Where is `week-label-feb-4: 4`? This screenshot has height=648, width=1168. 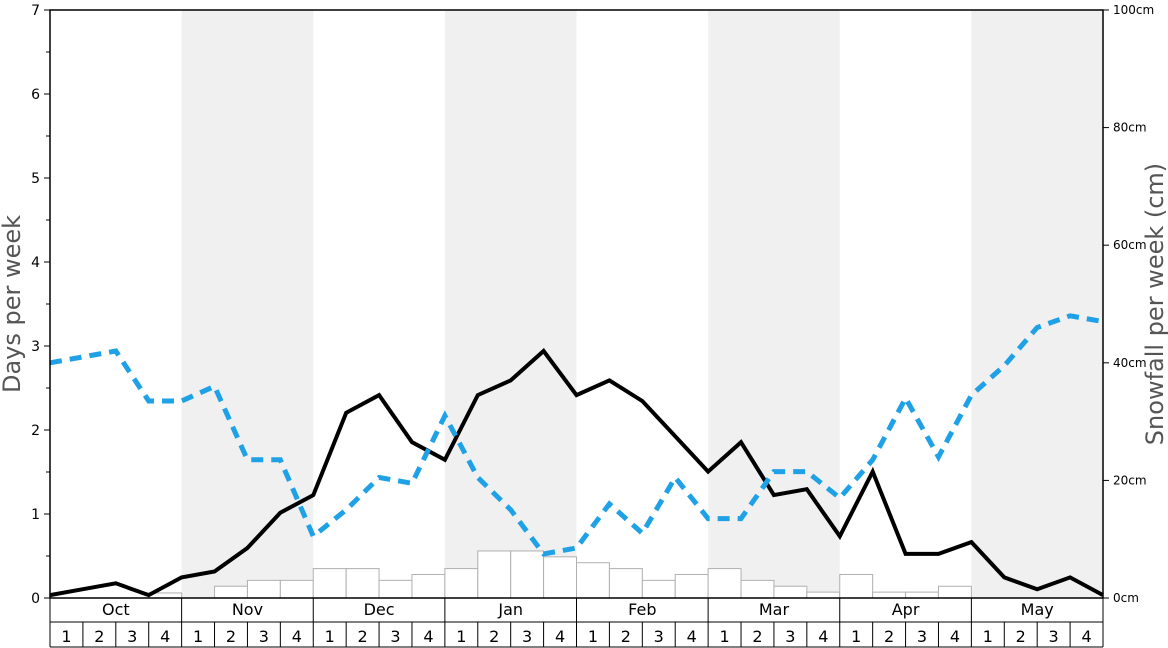 week-label-feb-4: 4 is located at coordinates (692, 636).